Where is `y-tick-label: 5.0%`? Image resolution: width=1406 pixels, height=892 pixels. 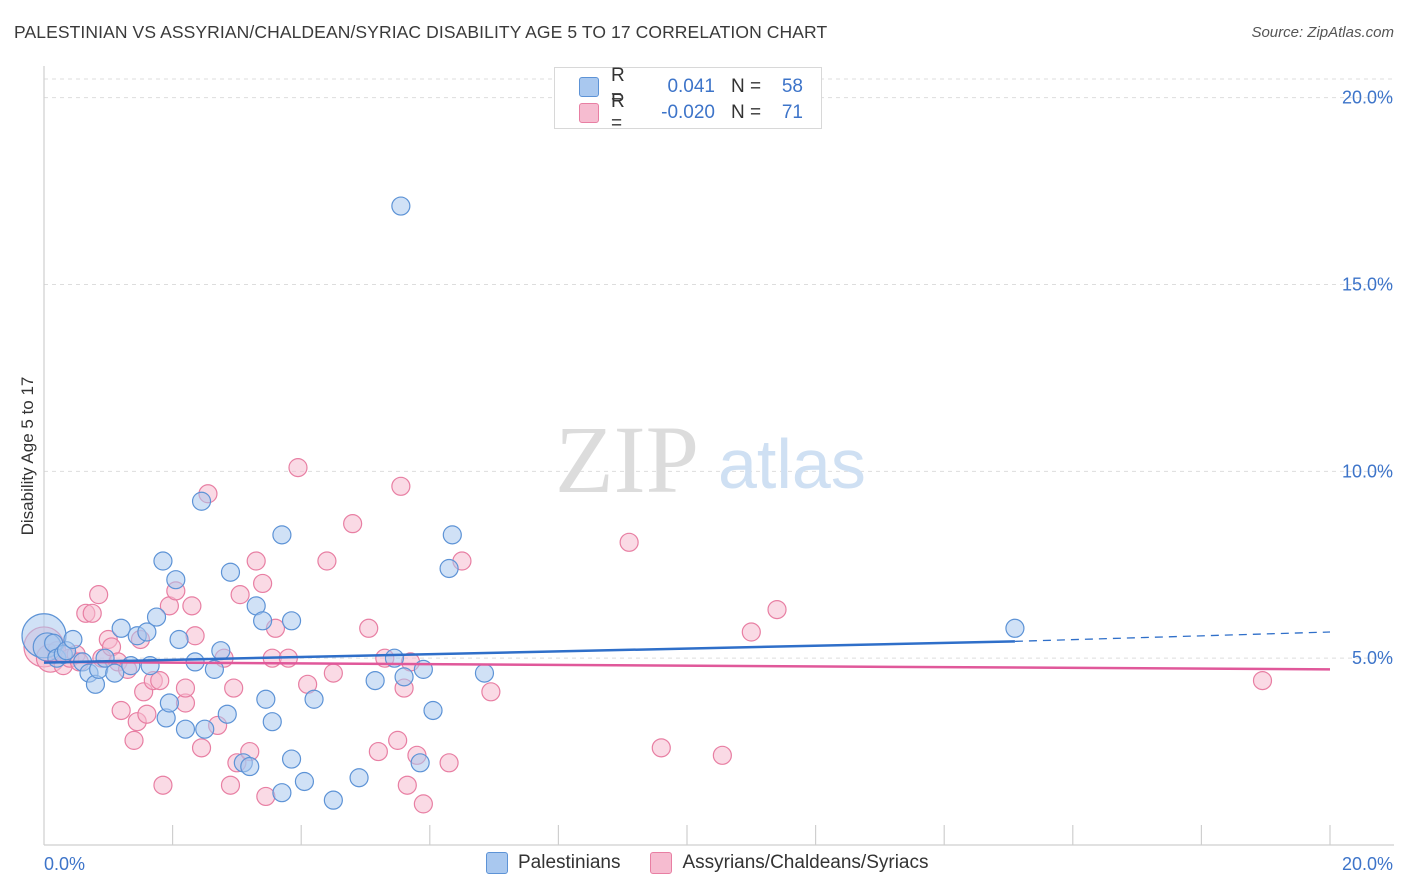
y-tick-label: 5.0% is located at coordinates (1372, 658).